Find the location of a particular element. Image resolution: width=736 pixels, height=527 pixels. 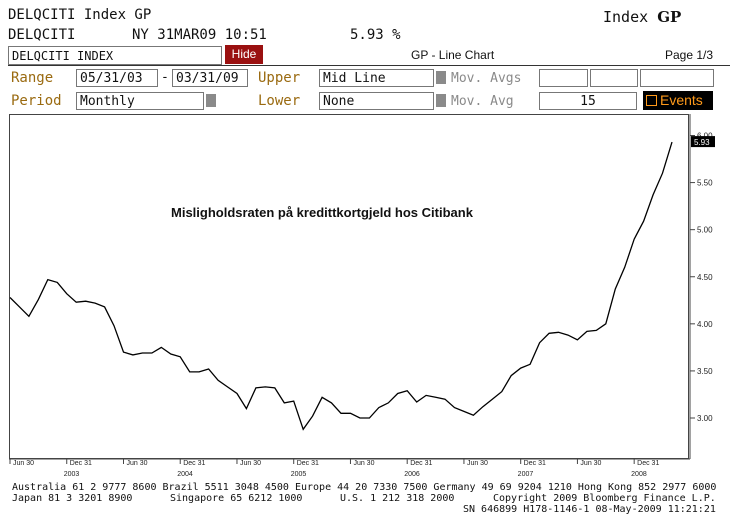

upper-select: Mid Line is located at coordinates (376, 78).